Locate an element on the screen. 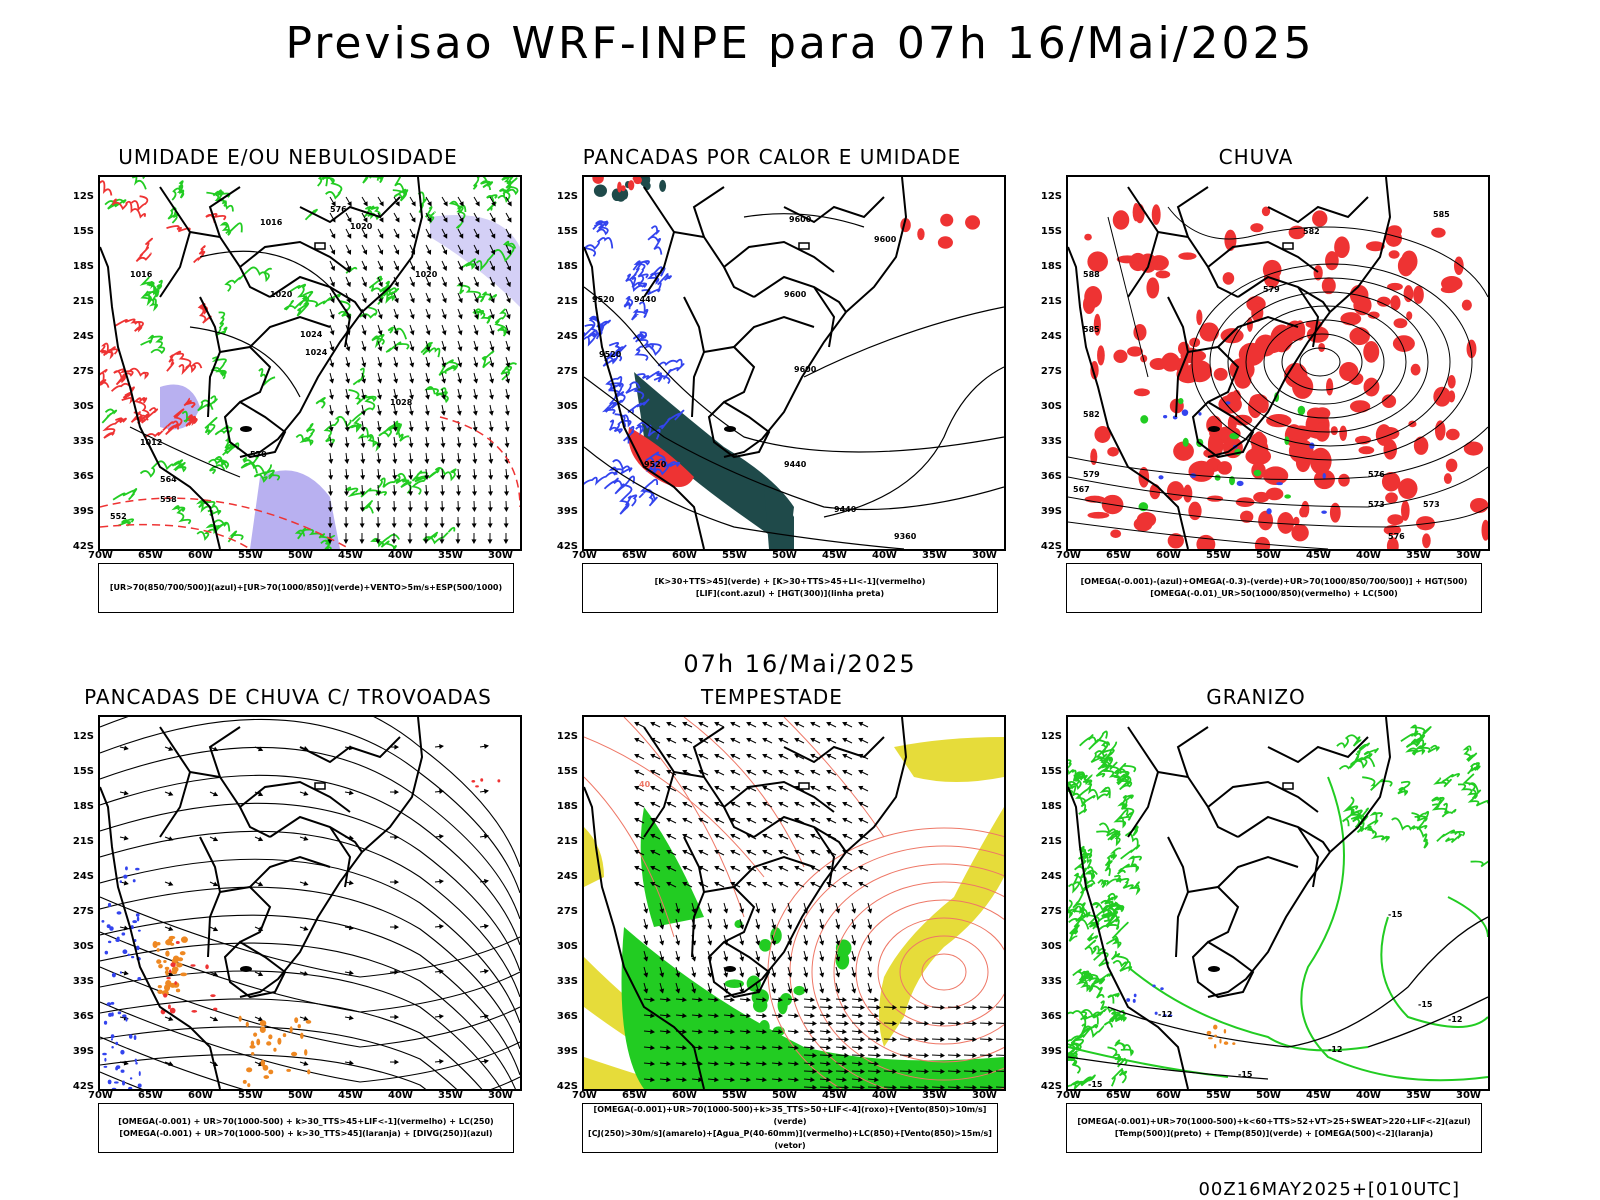 The image size is (1600, 1200). lon-tick-label: 45W is located at coordinates (834, 1095).